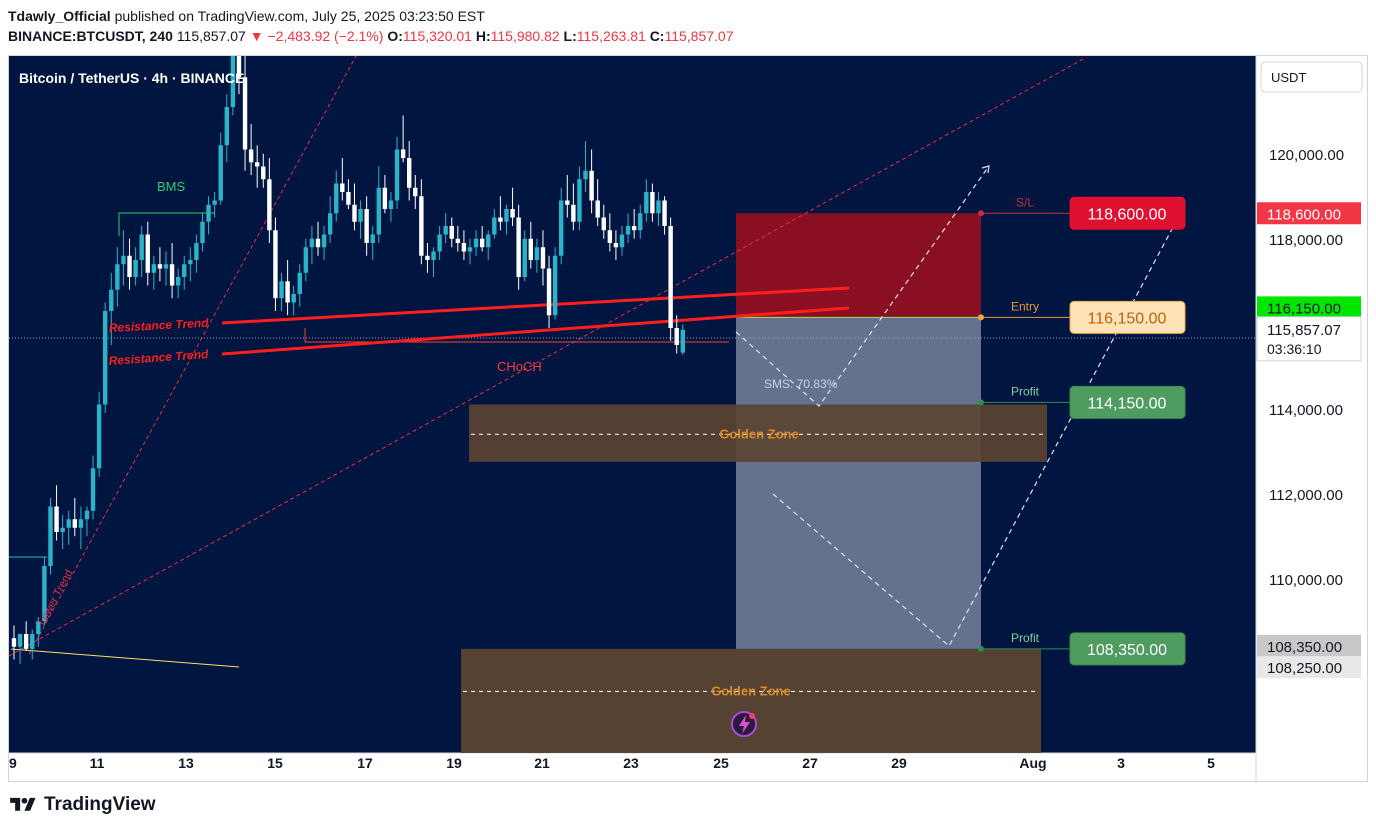 The width and height of the screenshot is (1376, 828). Describe the element at coordinates (751, 700) in the screenshot. I see `golden-zone-lower` at that location.